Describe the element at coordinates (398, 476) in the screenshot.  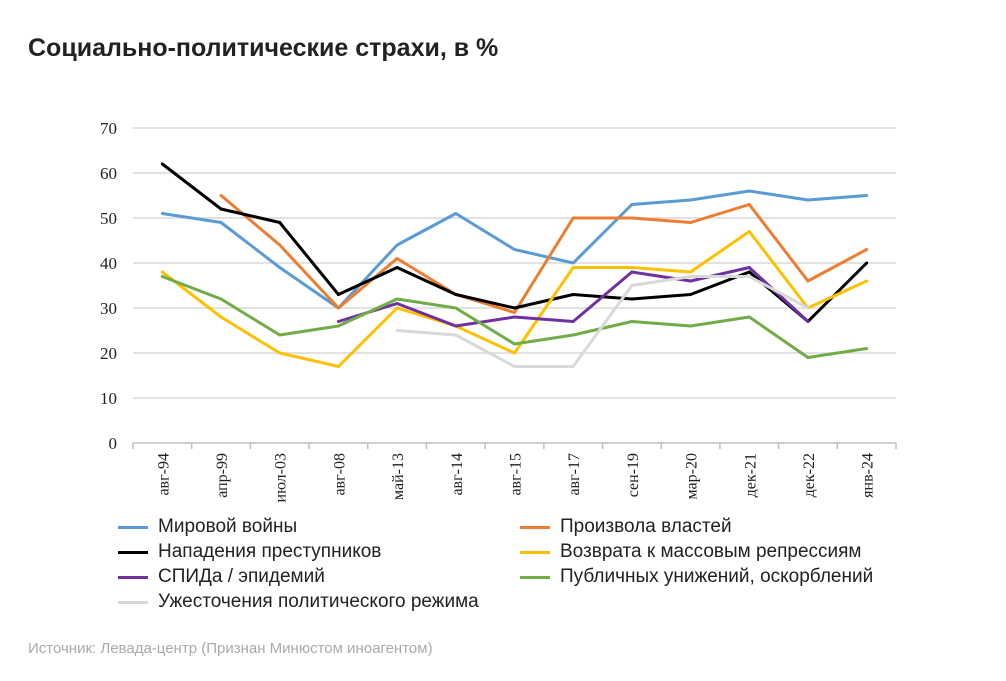
I see `x-tick-label: май-13` at that location.